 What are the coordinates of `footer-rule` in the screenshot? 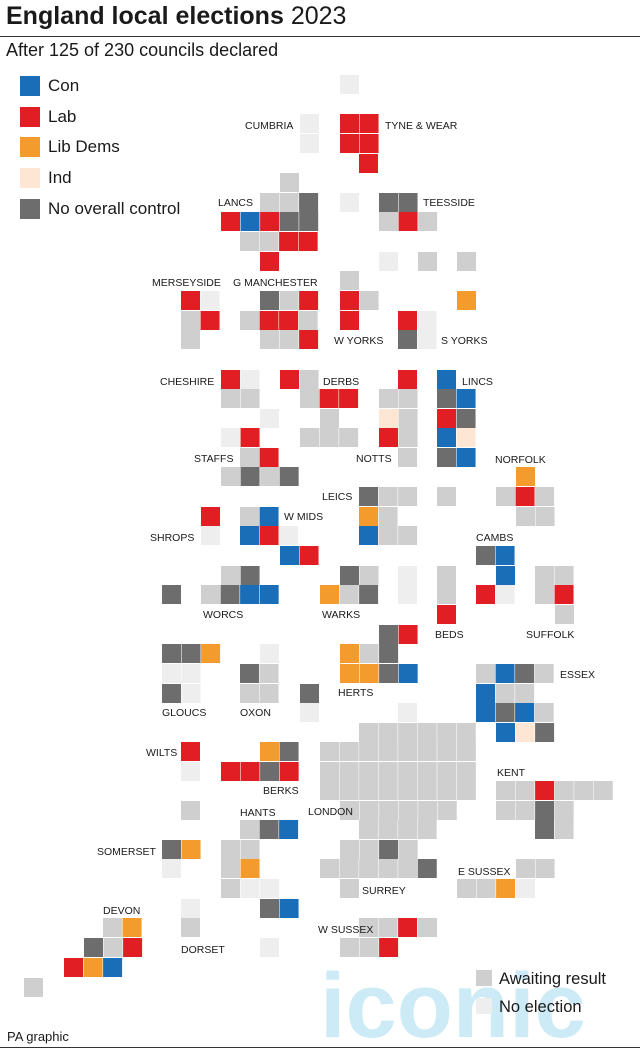 It's located at (320, 1047).